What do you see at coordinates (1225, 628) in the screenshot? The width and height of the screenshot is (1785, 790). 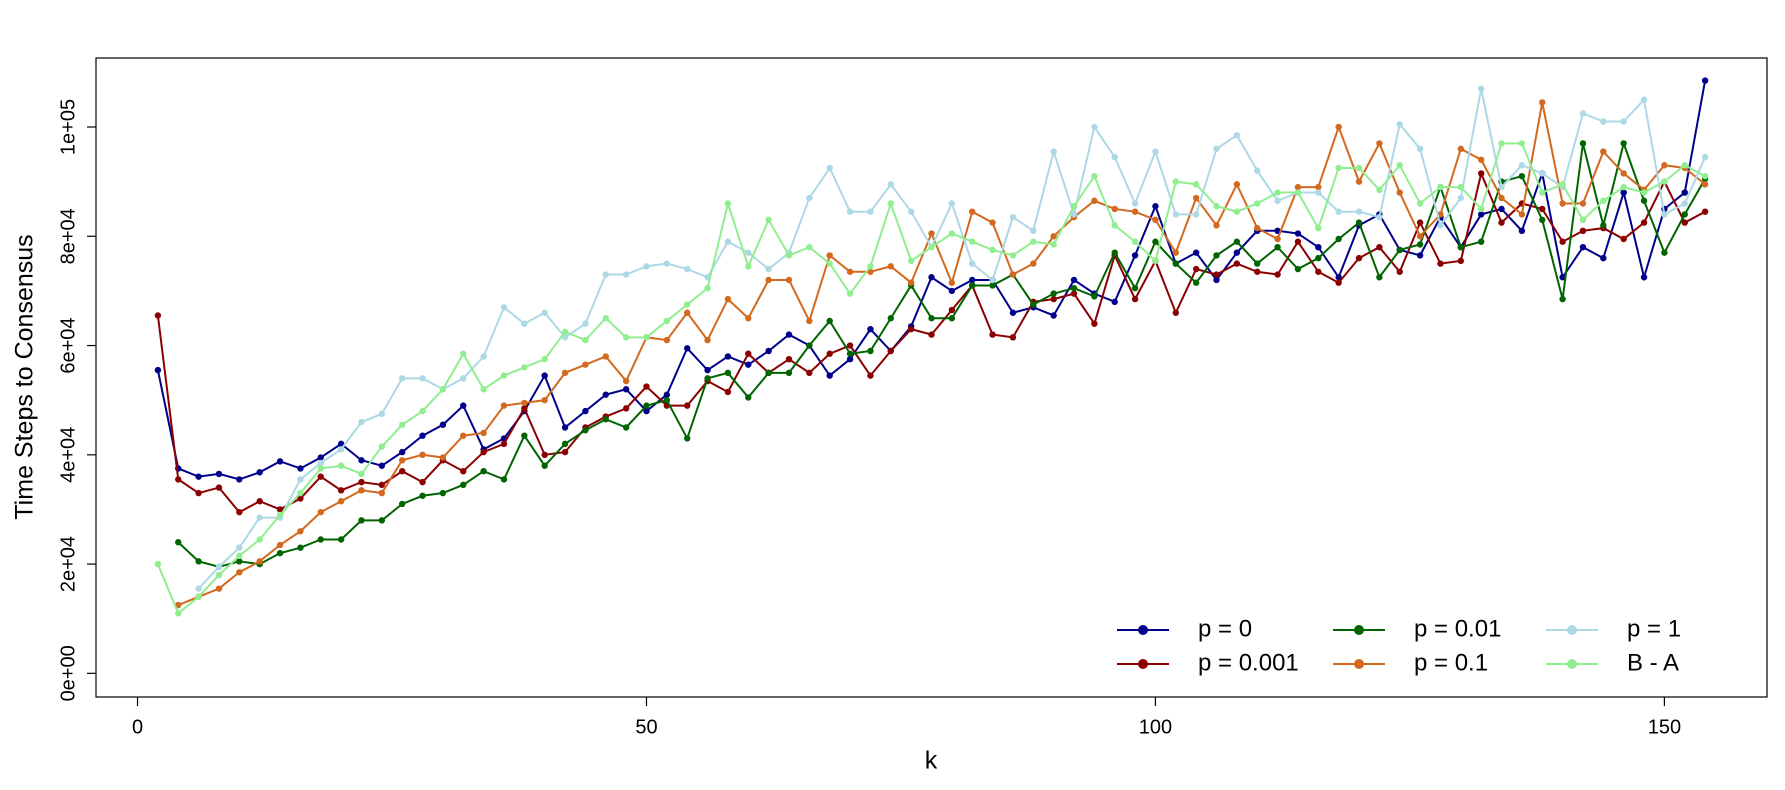 I see `legend-label: p = 0` at bounding box center [1225, 628].